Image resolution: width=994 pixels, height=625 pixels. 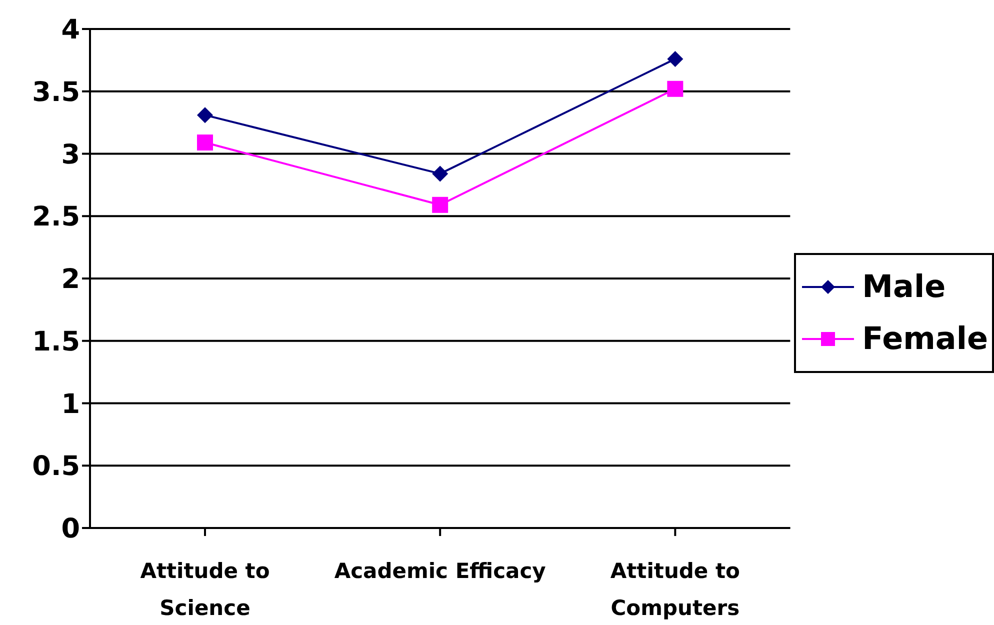 What do you see at coordinates (70, 30) in the screenshot?
I see `y-tick-label: 4` at bounding box center [70, 30].